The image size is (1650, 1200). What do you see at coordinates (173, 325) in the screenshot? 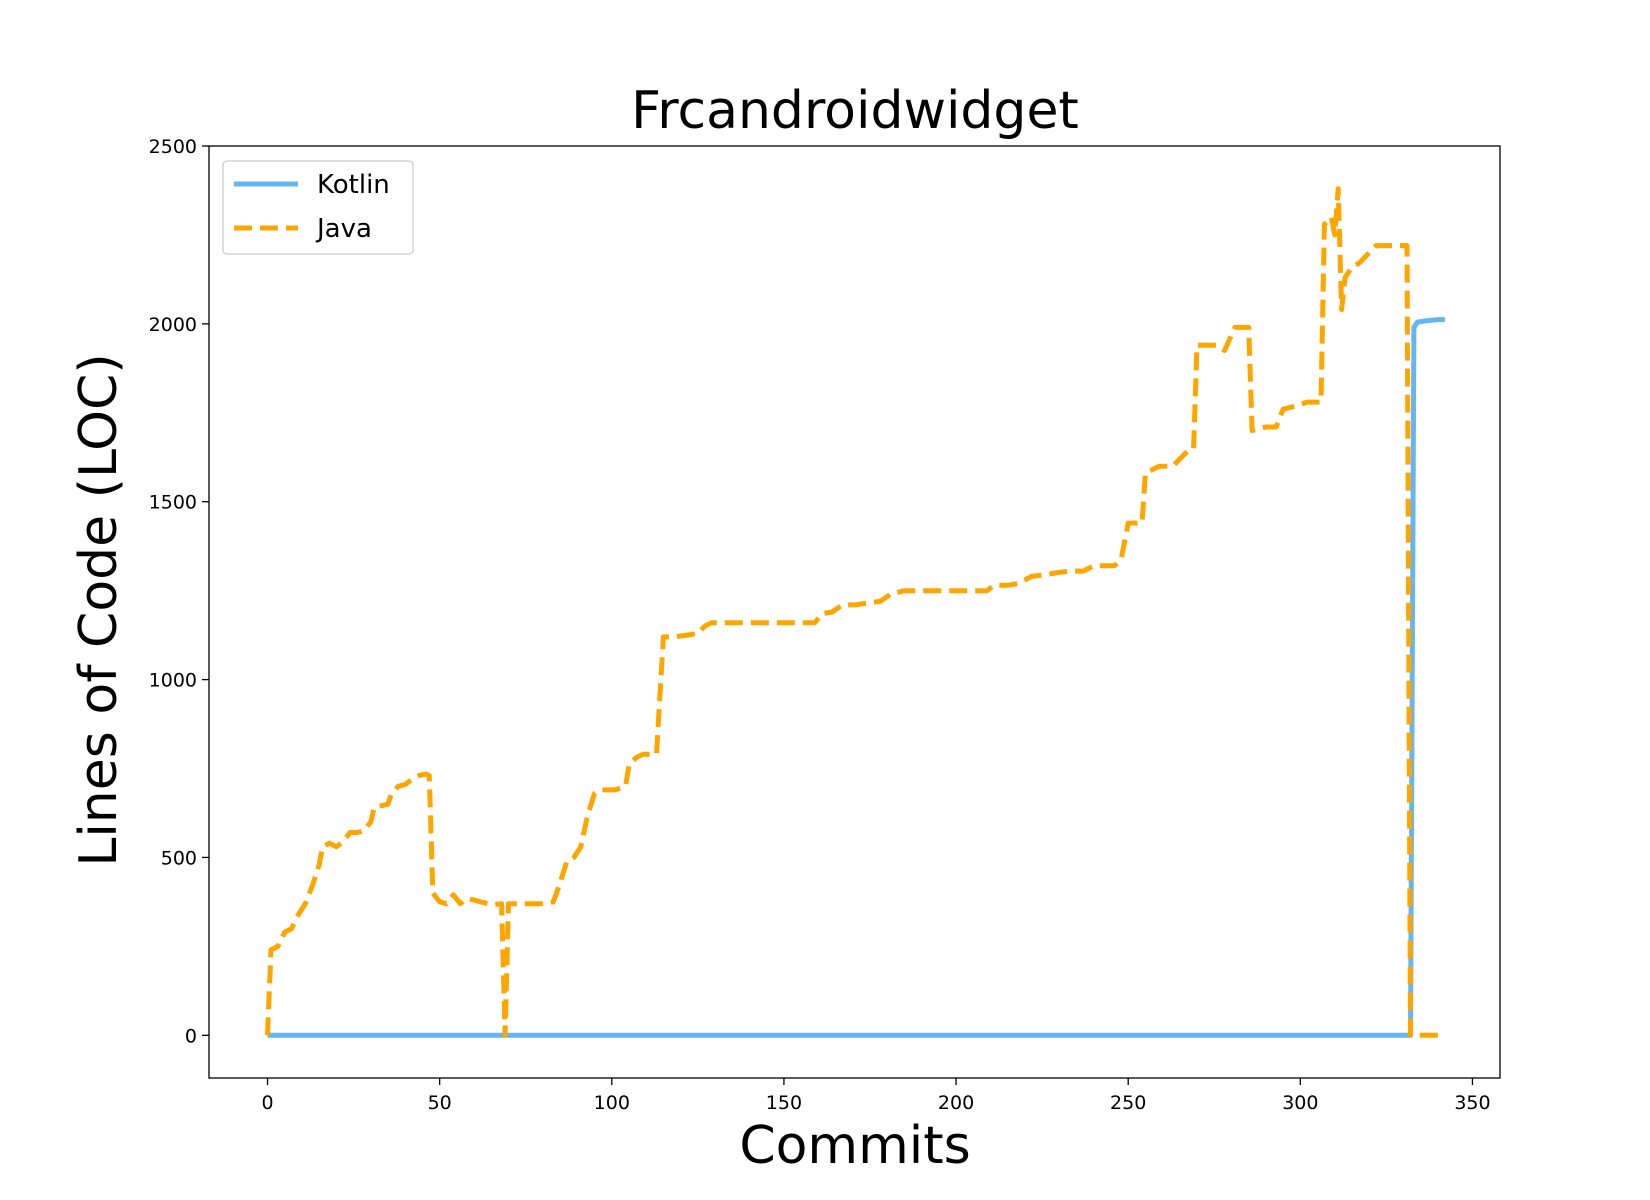
I see `y-tick-label: 2000` at bounding box center [173, 325].